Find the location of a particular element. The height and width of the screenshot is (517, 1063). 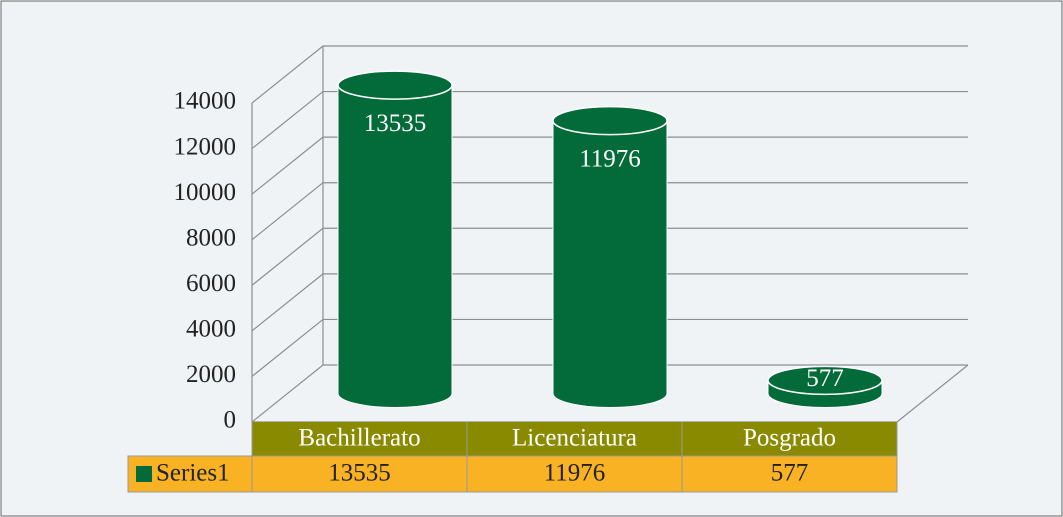

legend-label: Series1 is located at coordinates (193, 473).